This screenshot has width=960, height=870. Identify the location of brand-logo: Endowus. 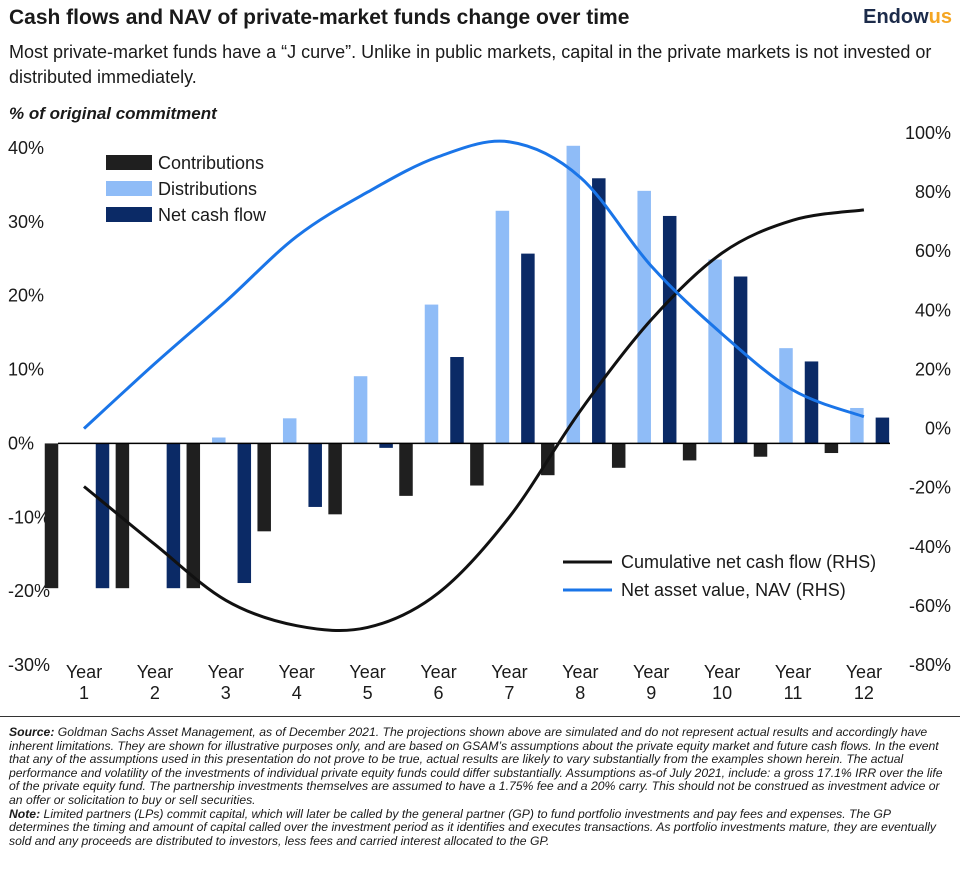
(907, 17).